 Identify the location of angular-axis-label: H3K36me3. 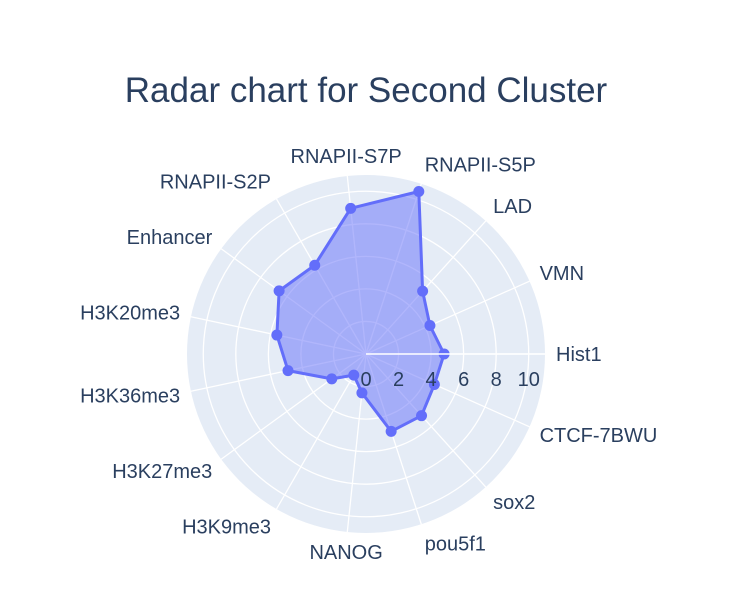
(130, 396).